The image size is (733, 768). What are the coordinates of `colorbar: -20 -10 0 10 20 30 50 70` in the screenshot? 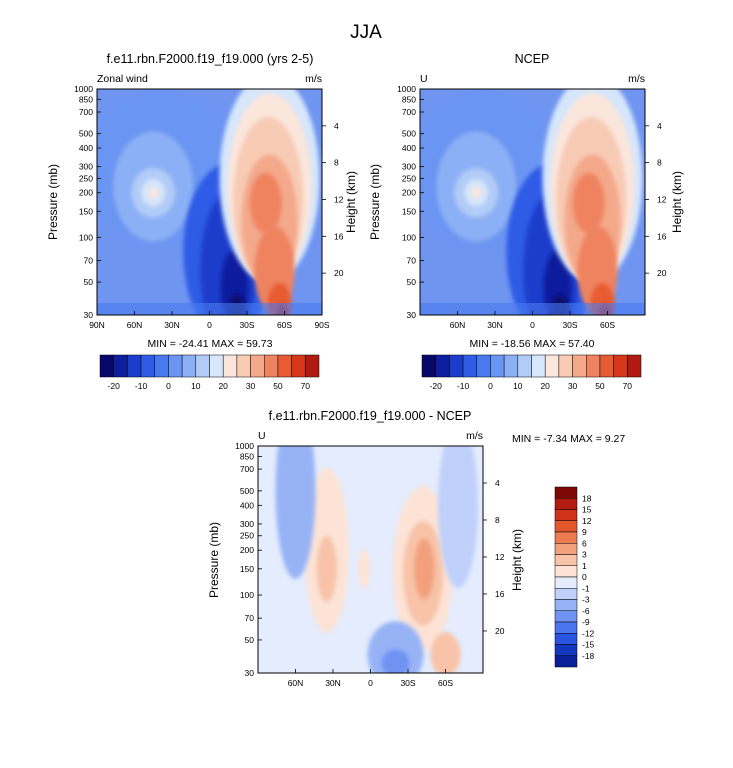 It's located at (531, 372).